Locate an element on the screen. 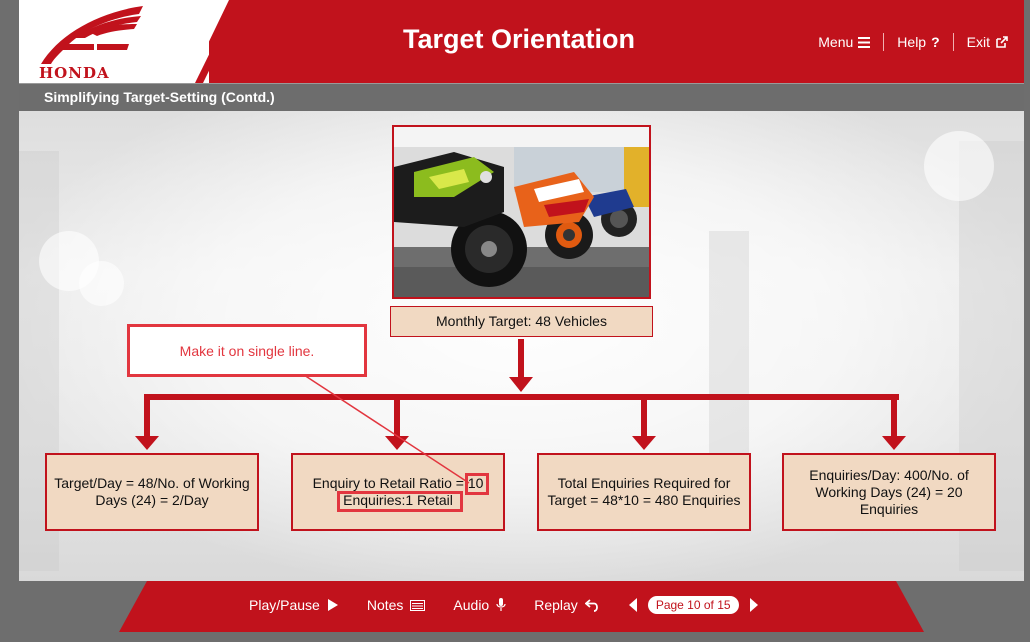  notes-button: Notes is located at coordinates (396, 605).